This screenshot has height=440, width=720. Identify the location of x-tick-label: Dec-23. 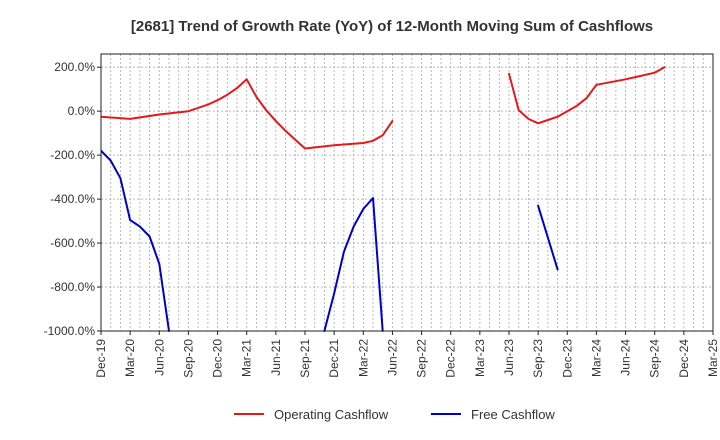
(567, 358).